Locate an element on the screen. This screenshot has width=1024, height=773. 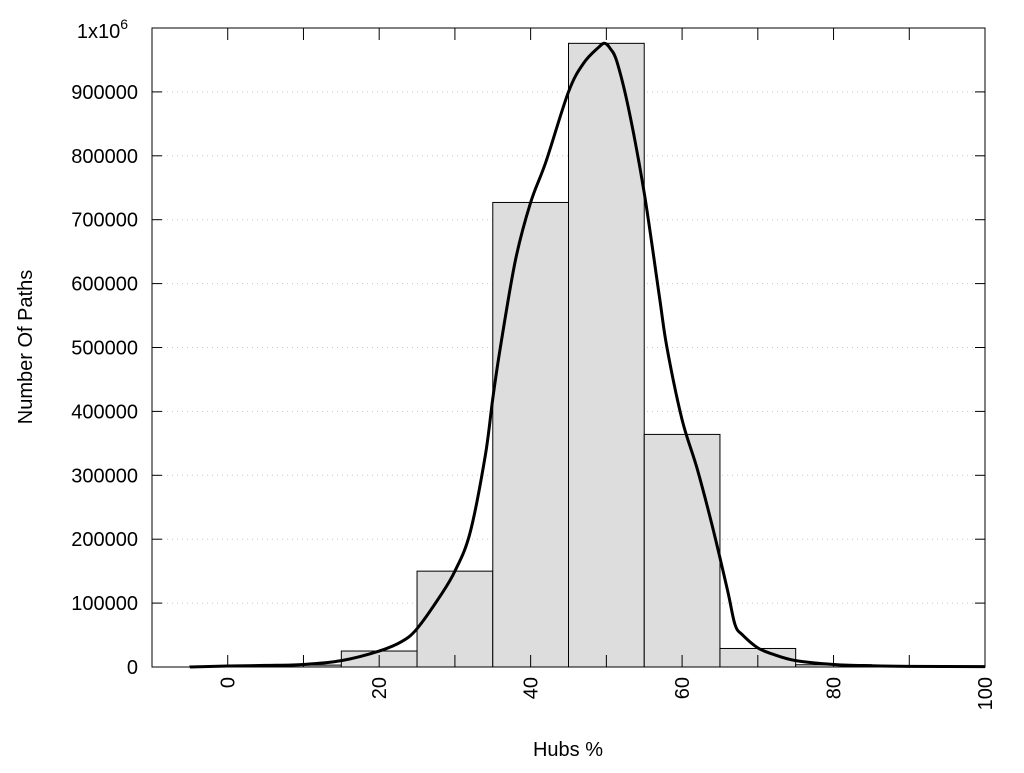
x-tick-label: 100 is located at coordinates (986, 693).